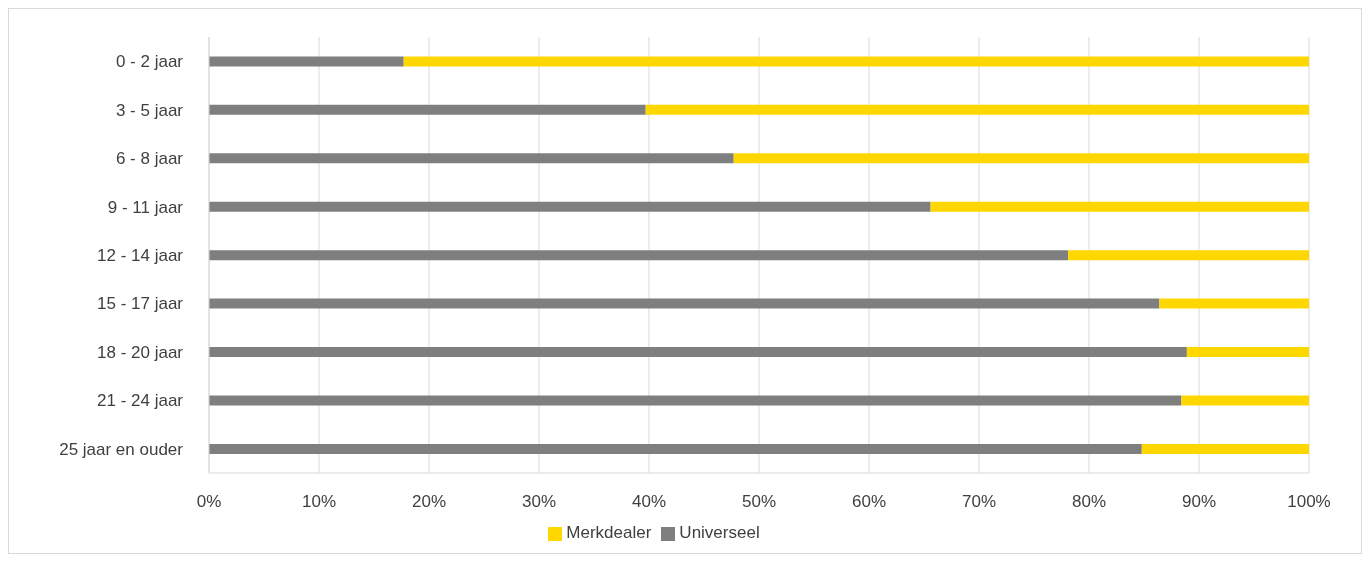  Describe the element at coordinates (869, 502) in the screenshot. I see `x-tick-label: 60%` at that location.